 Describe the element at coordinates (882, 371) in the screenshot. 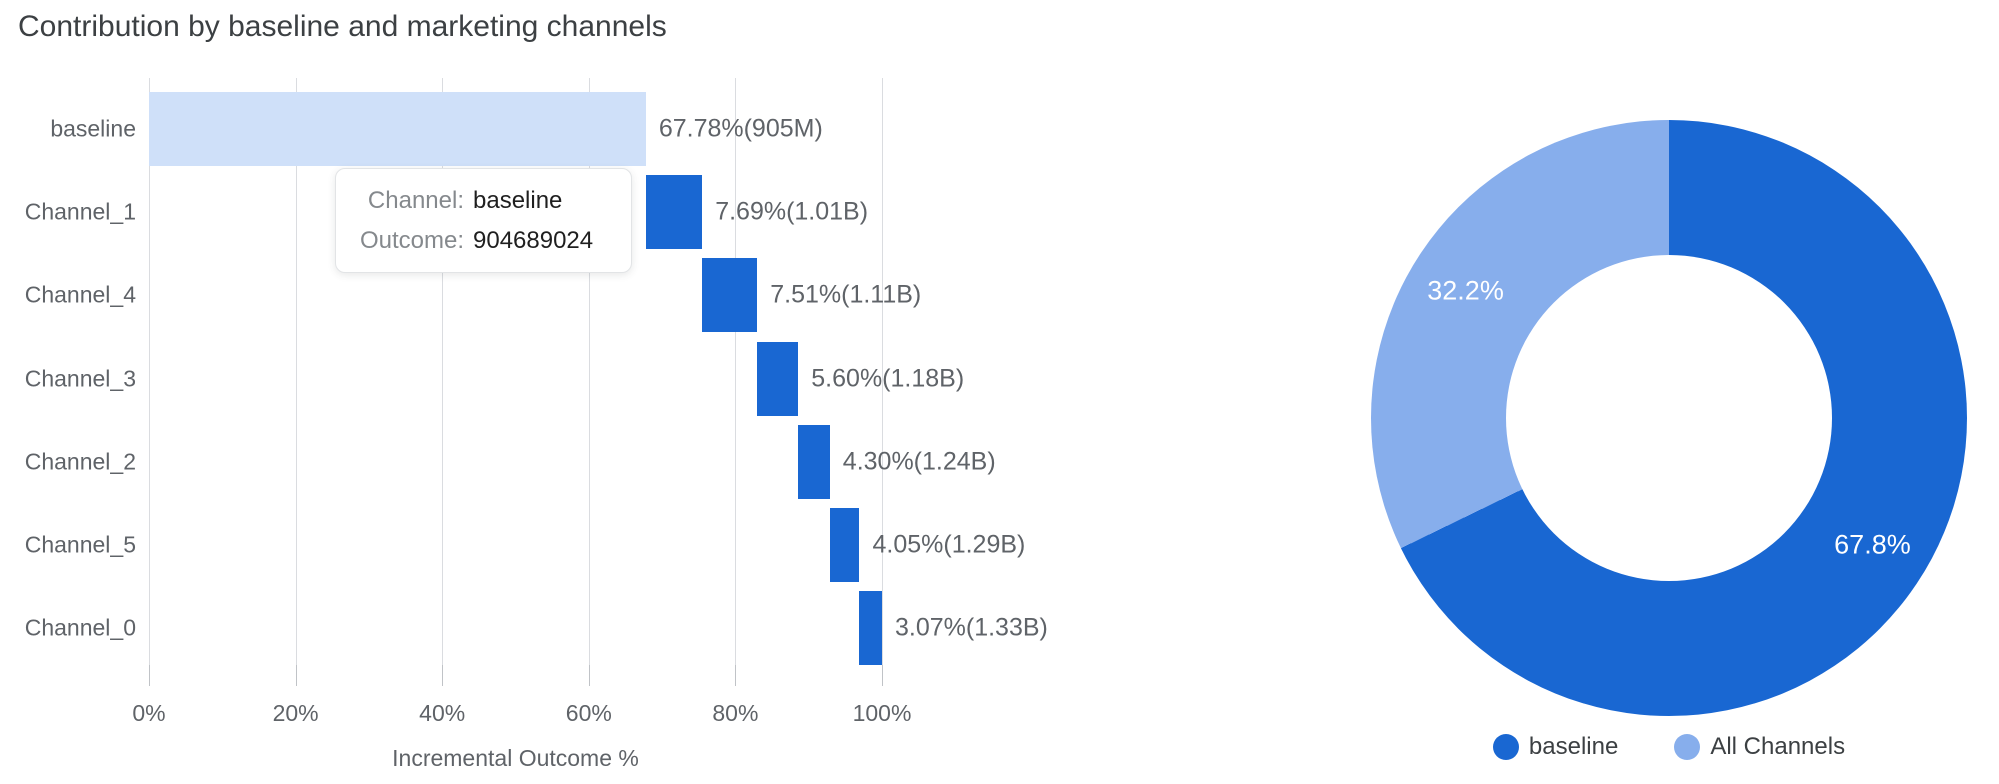

I see `gridline-100pct` at that location.